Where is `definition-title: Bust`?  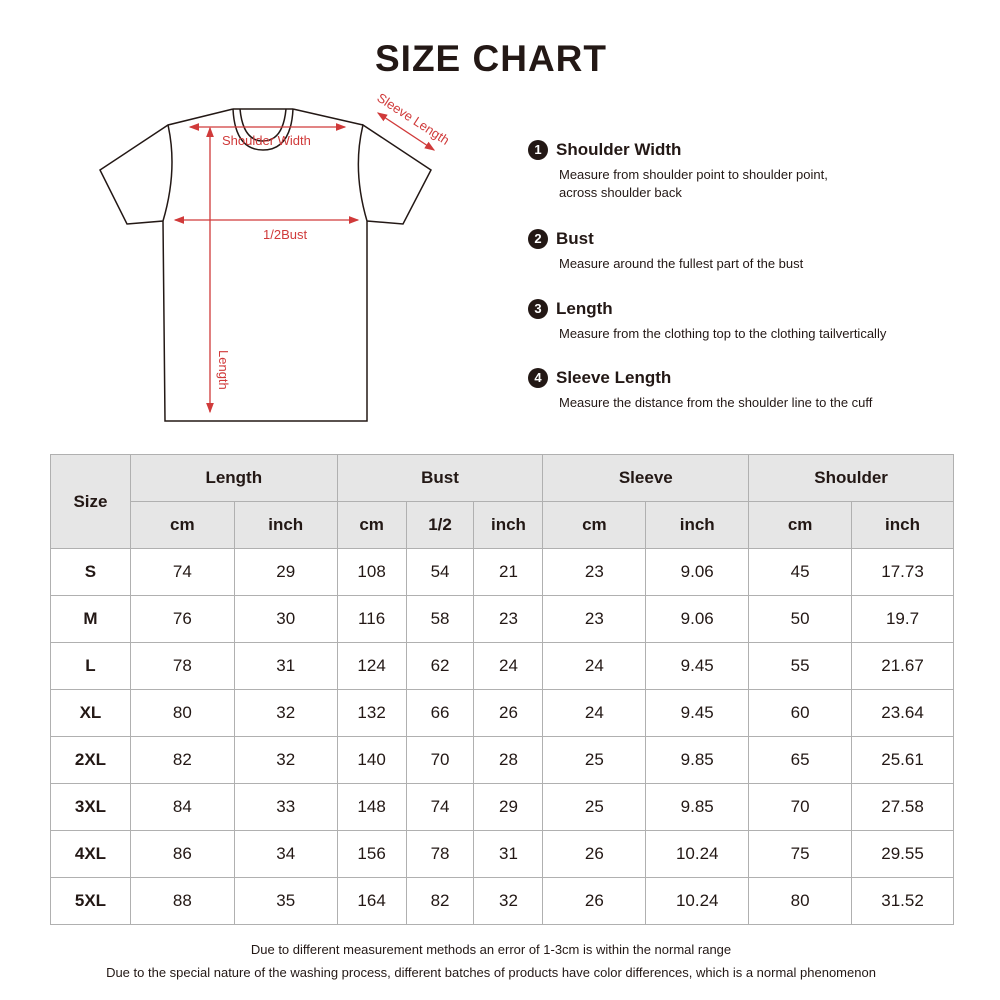 definition-title: Bust is located at coordinates (575, 238).